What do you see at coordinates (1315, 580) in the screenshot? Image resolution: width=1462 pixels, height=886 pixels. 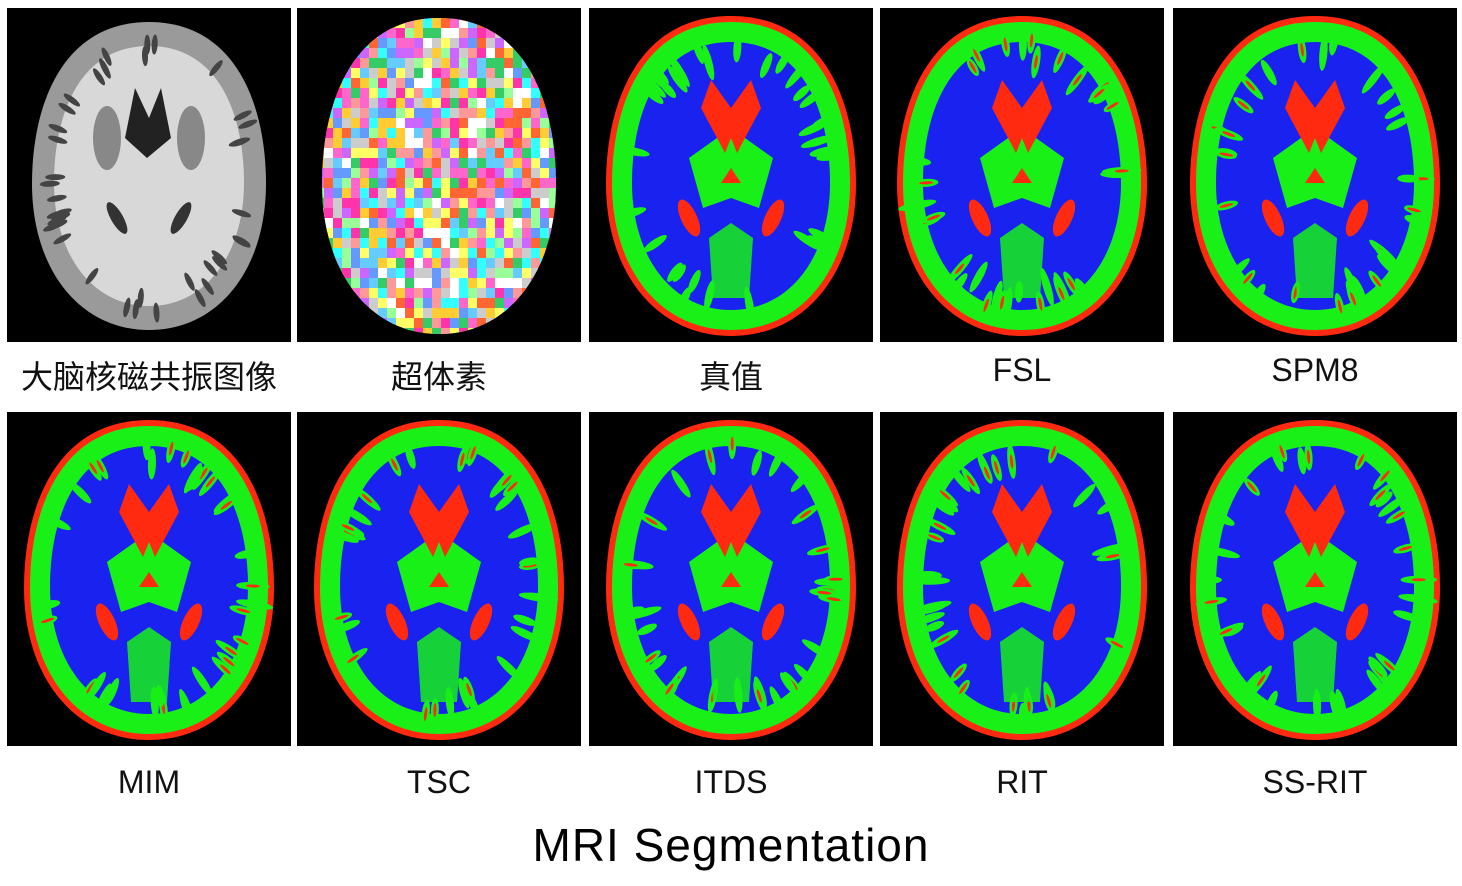 I see `brain-image` at bounding box center [1315, 580].